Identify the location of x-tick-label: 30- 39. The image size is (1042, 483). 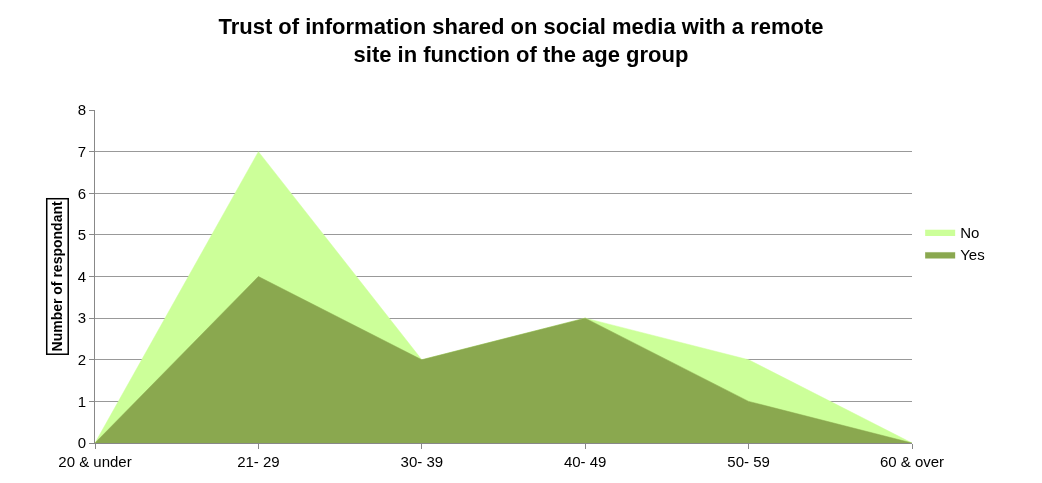
(422, 461).